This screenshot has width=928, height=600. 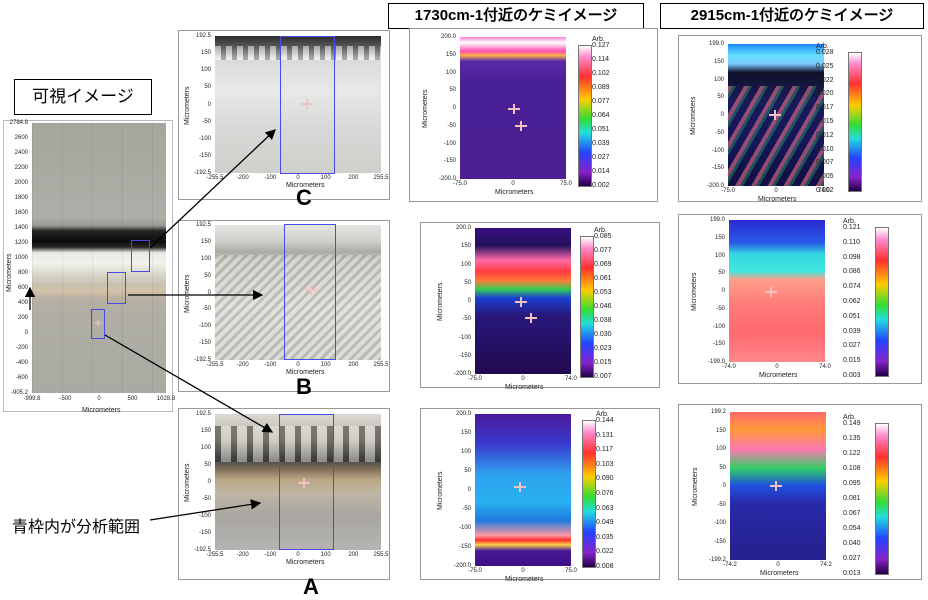 What do you see at coordinates (824, 191) in the screenshot?
I see `chem2915-c-x-tick: 74.0` at bounding box center [824, 191].